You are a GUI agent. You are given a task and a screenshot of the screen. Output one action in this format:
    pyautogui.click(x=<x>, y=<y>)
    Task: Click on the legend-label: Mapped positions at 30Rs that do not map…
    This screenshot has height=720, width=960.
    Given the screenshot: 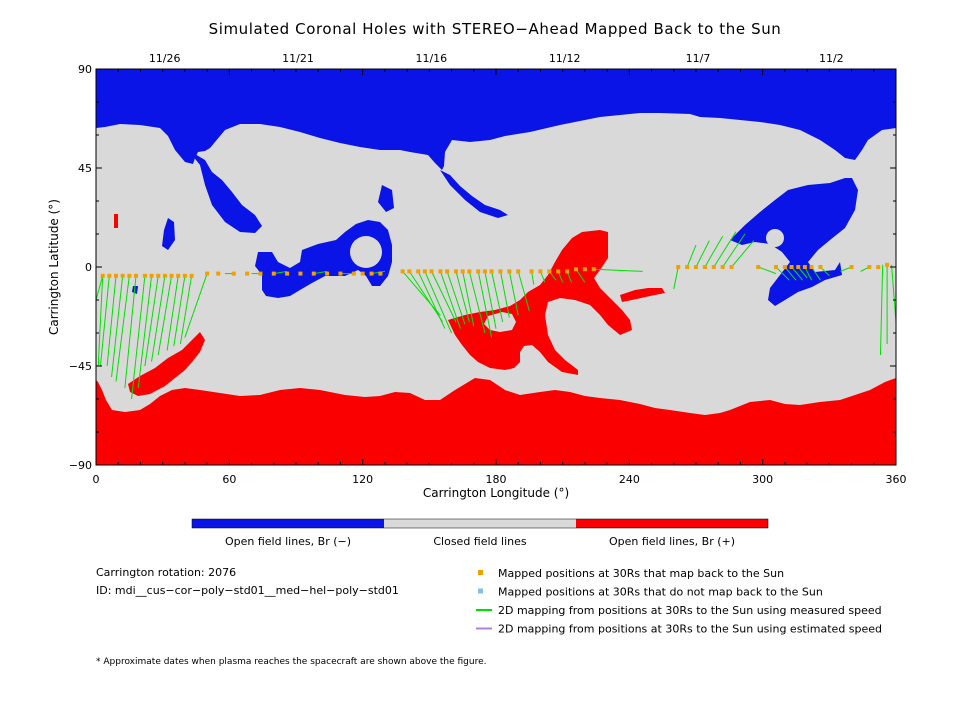 What is the action you would take?
    pyautogui.click(x=660, y=592)
    